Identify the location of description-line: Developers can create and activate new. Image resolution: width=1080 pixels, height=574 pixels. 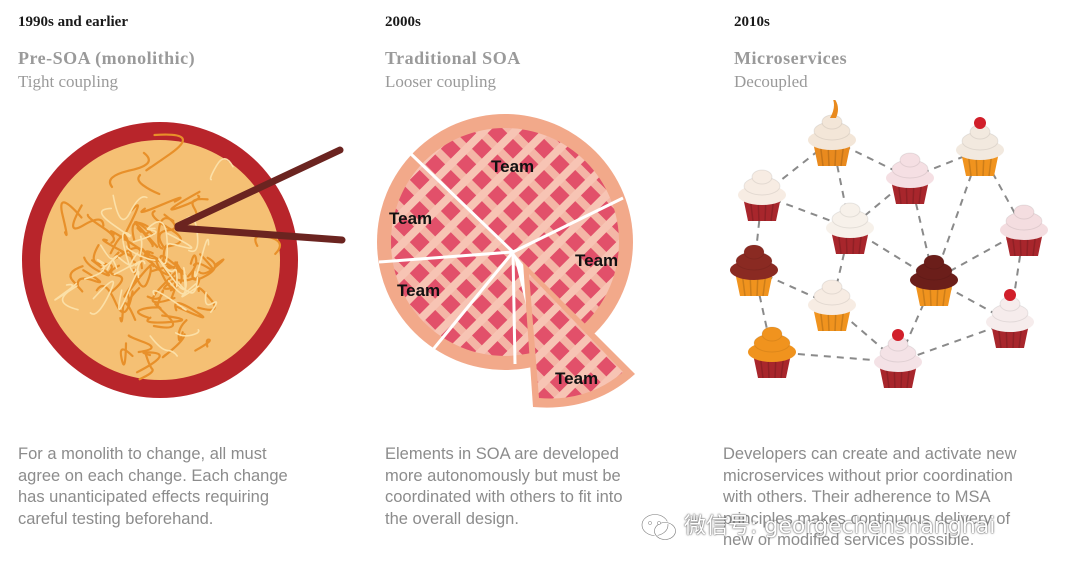
(870, 454).